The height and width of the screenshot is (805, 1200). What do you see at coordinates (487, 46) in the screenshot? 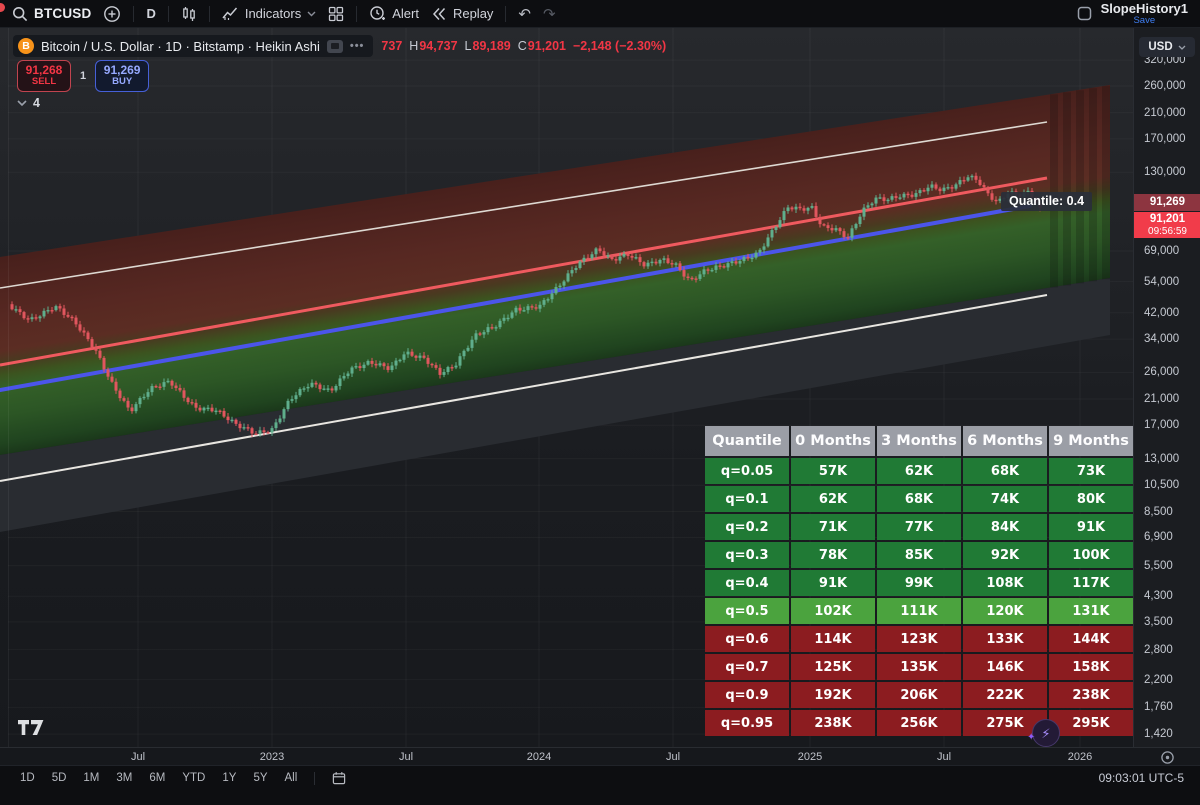
I see `ohlc-part: L 89,189` at bounding box center [487, 46].